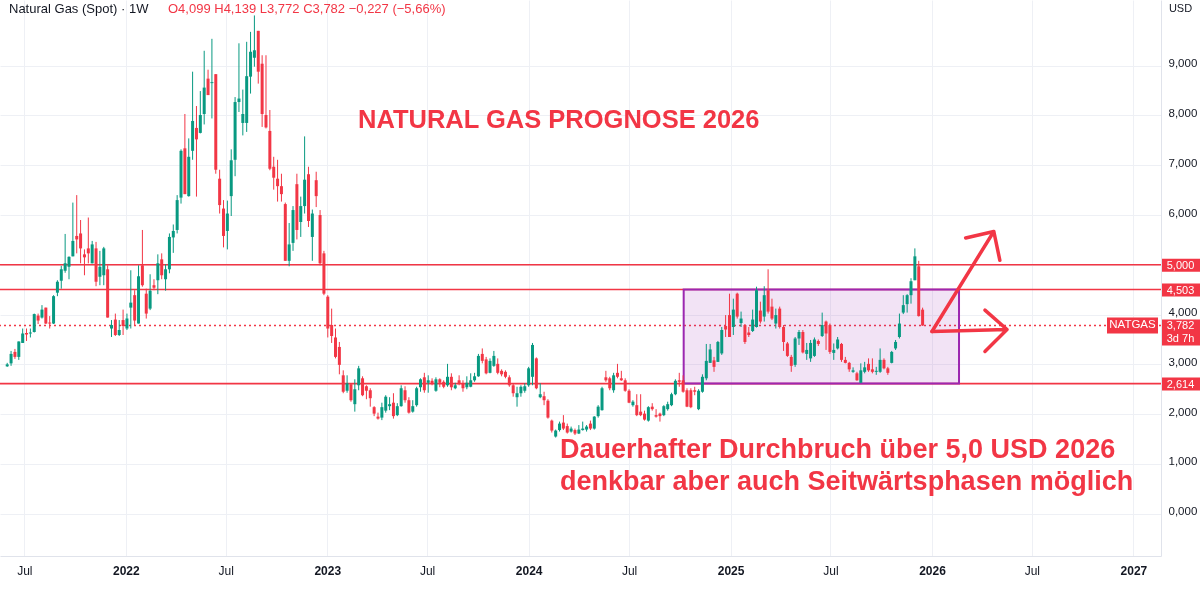 The width and height of the screenshot is (1200, 591). I want to click on y-tick-label: 9,000, so click(1183, 63).